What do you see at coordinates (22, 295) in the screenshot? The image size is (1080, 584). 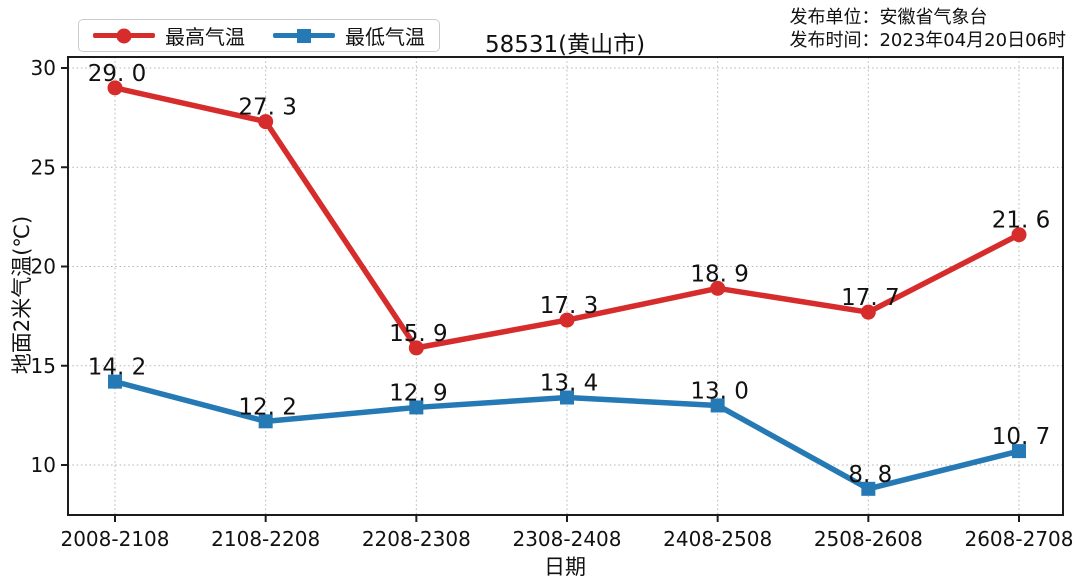 I see `y-axis-title: 地面2米气温(℃)` at bounding box center [22, 295].